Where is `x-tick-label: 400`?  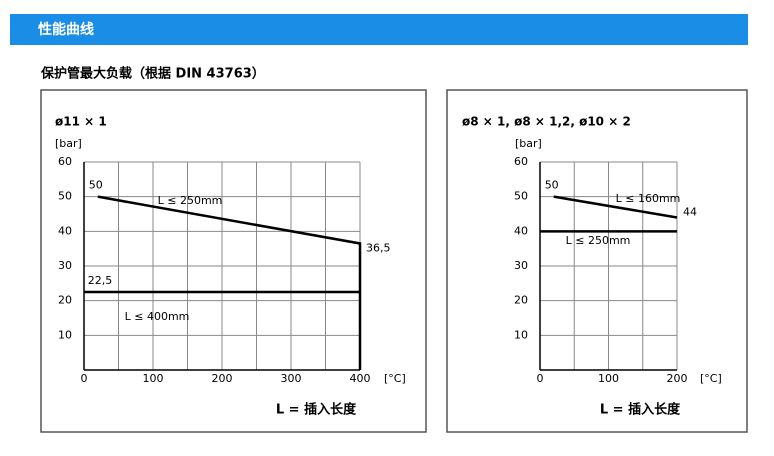
x-tick-label: 400 is located at coordinates (360, 378).